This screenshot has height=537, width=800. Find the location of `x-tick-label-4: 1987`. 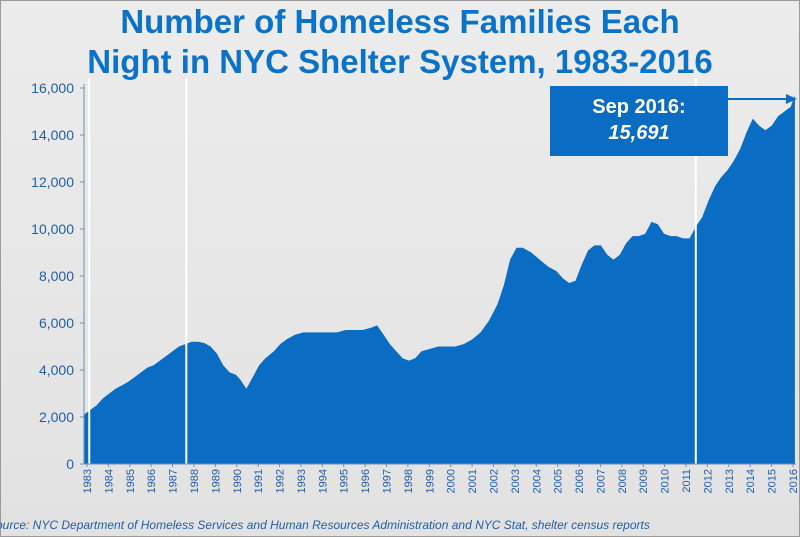

x-tick-label-4: 1987 is located at coordinates (174, 481).